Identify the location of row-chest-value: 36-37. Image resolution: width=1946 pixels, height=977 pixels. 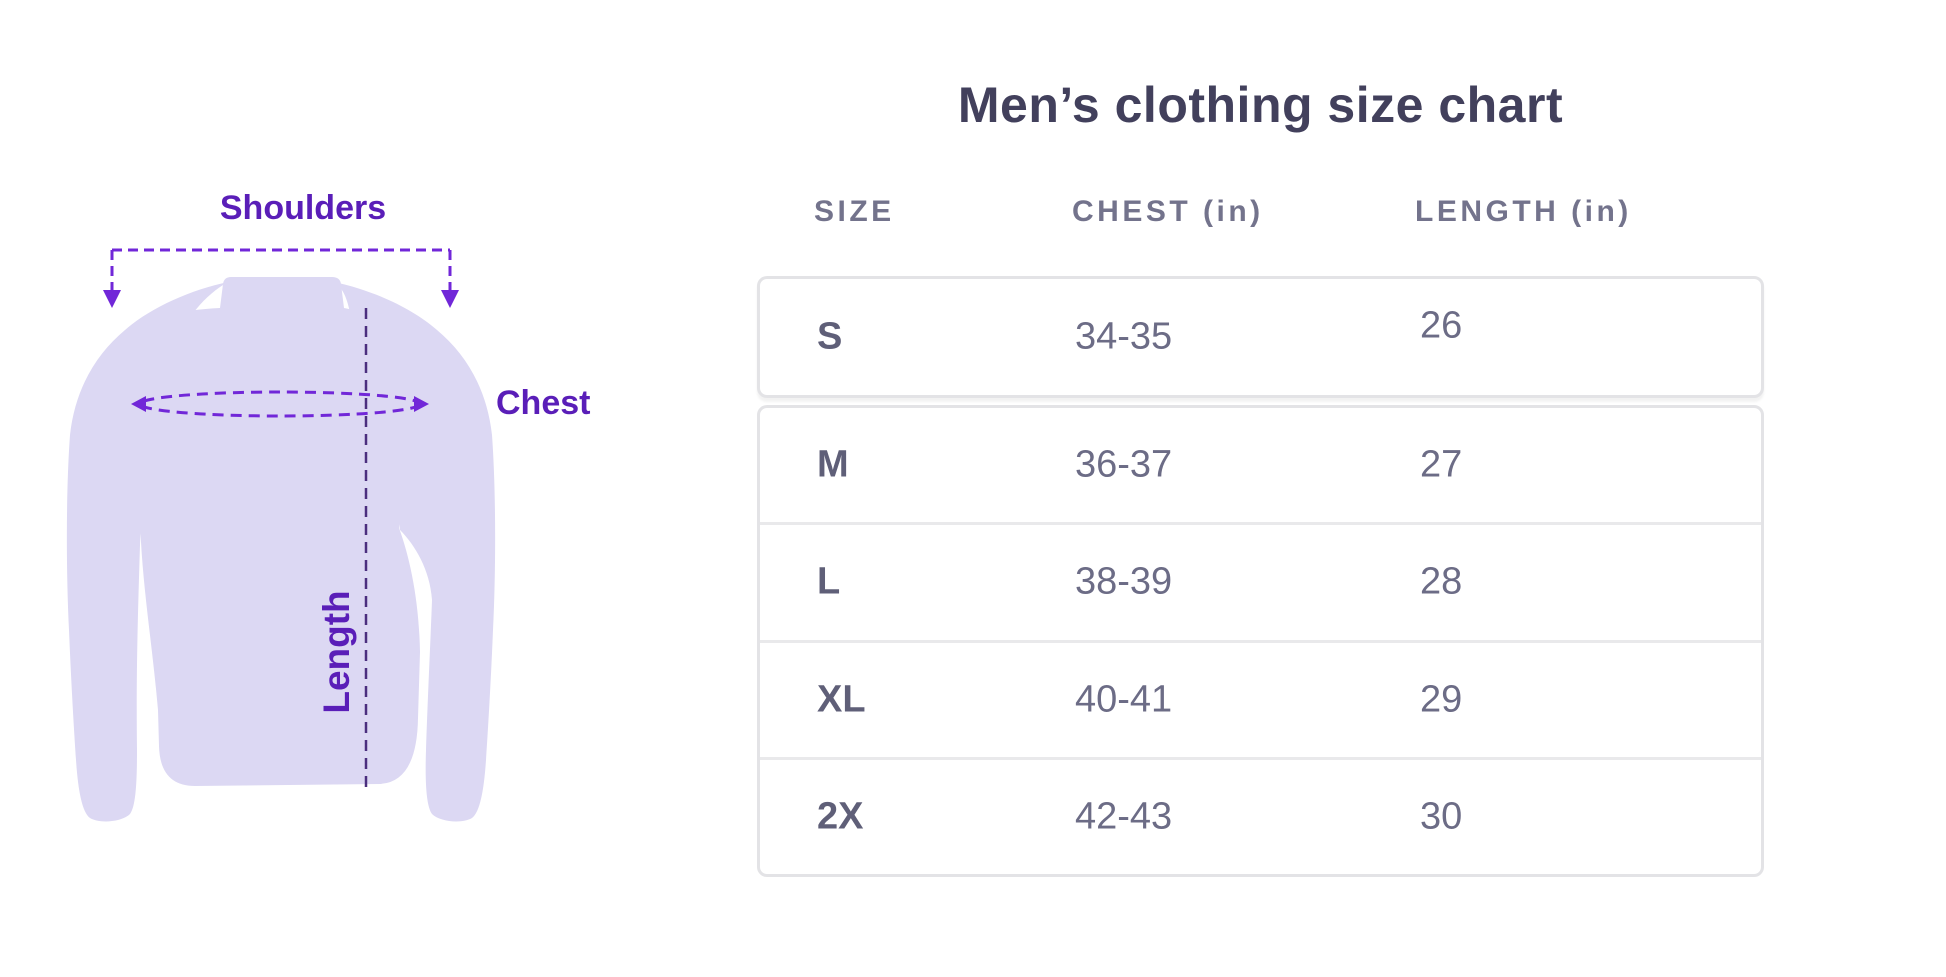
(1124, 464).